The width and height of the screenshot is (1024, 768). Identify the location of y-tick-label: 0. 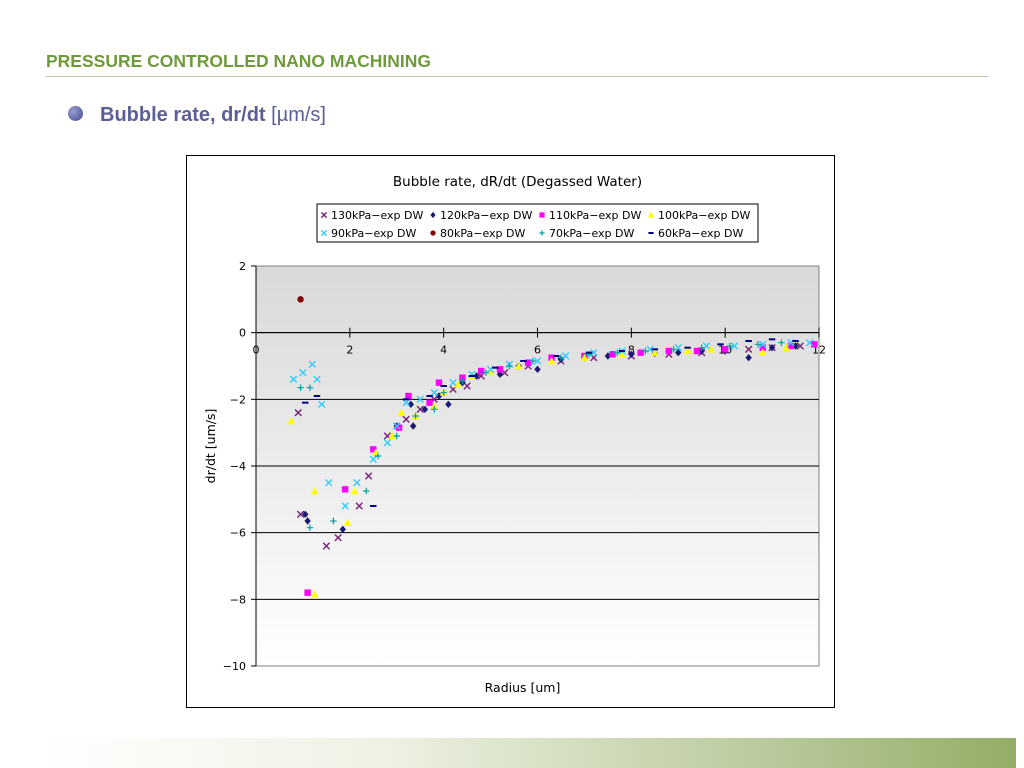
(242, 333).